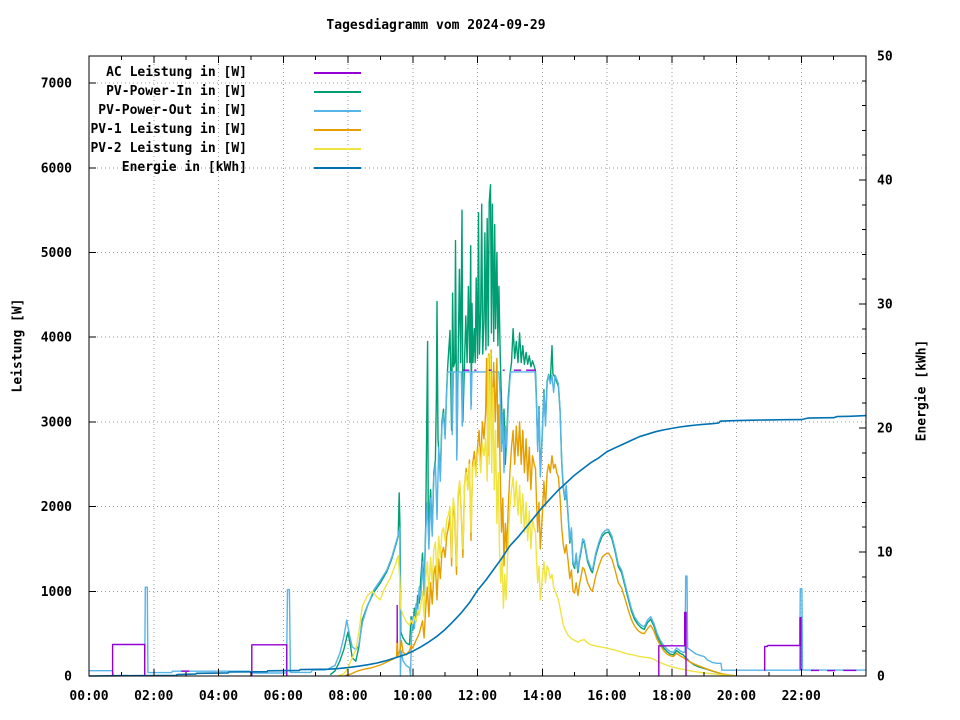 This screenshot has width=960, height=720. What do you see at coordinates (184, 167) in the screenshot?
I see `legend-label: Energie in [kWh]` at bounding box center [184, 167].